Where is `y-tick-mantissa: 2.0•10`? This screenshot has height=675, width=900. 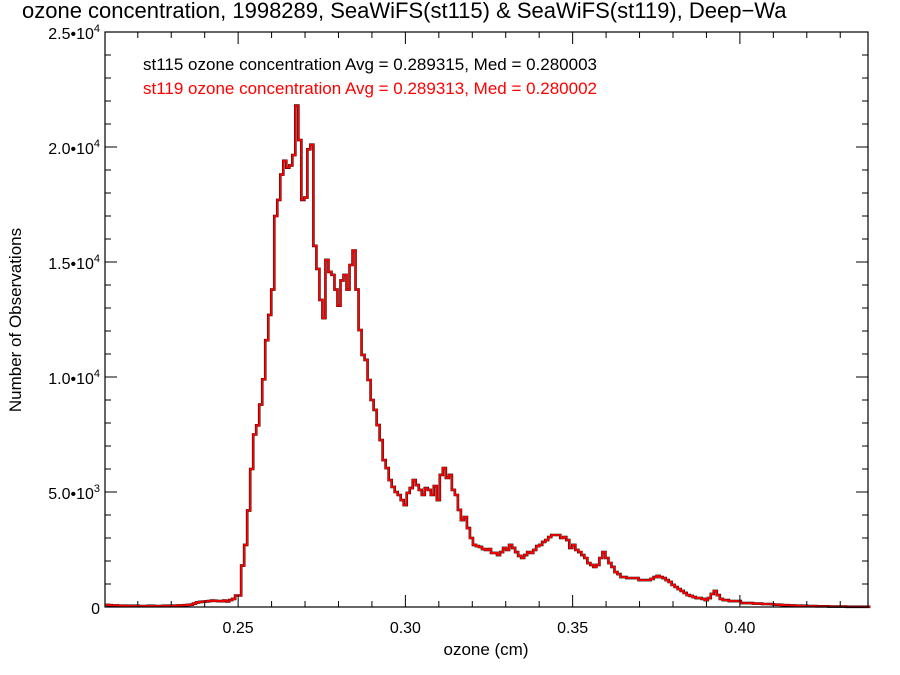
y-tick-mantissa: 2.0•10 is located at coordinates (71, 149).